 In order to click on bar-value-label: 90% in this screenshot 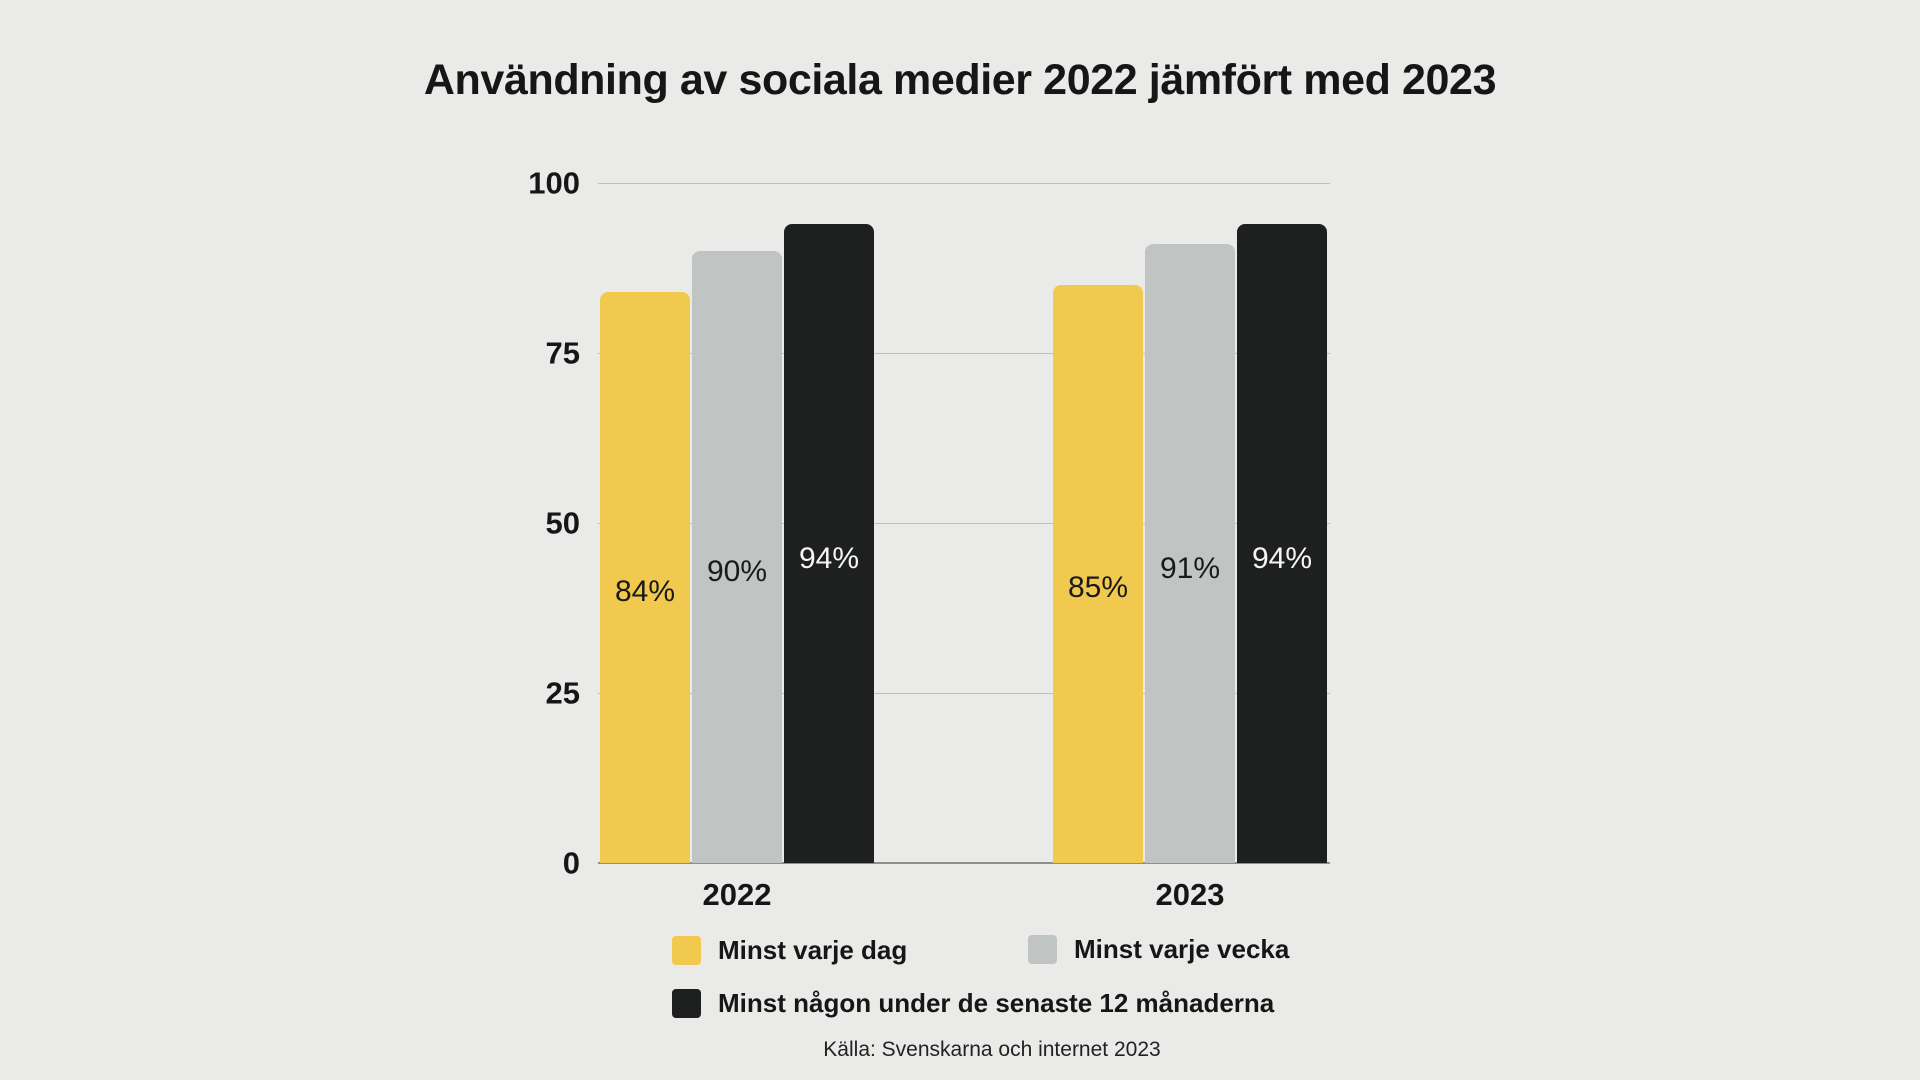, I will do `click(737, 572)`.